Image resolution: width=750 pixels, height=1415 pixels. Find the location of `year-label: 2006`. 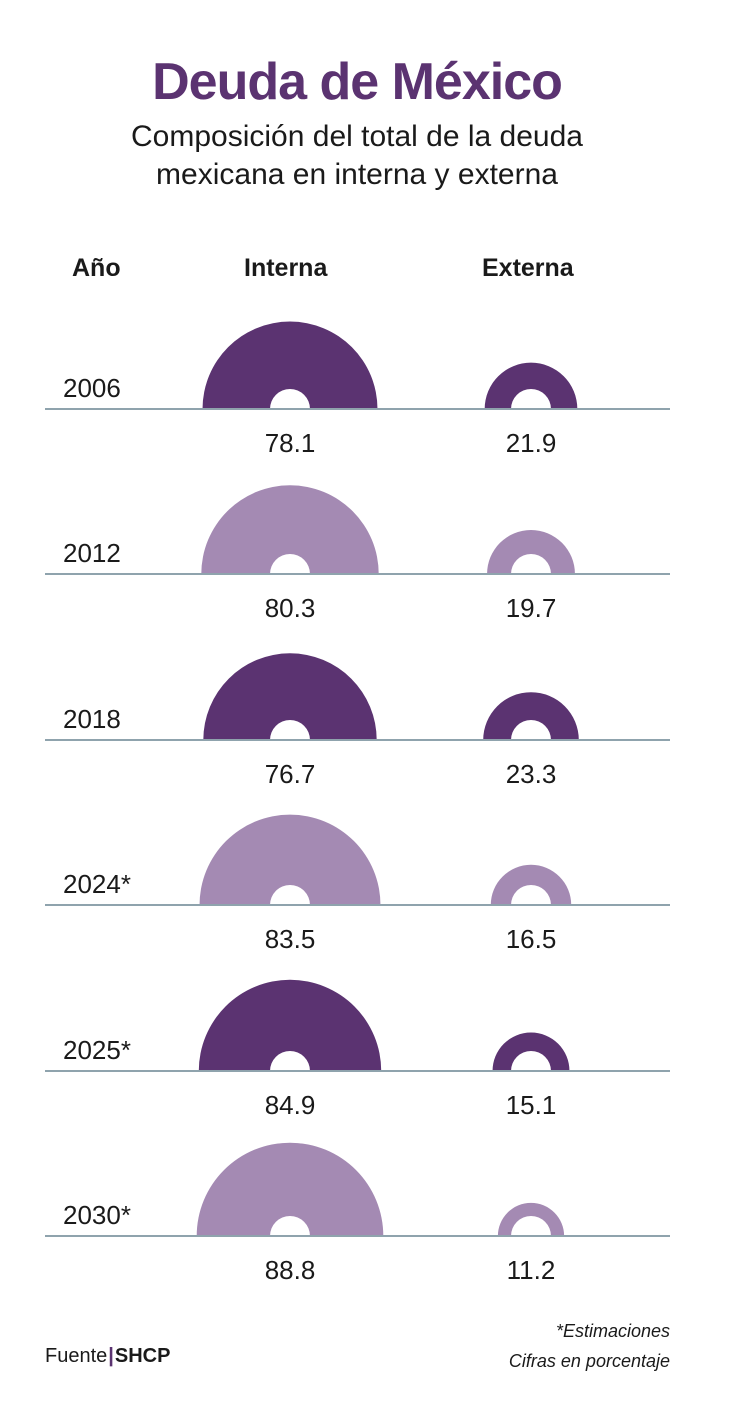

year-label: 2006 is located at coordinates (92, 388).